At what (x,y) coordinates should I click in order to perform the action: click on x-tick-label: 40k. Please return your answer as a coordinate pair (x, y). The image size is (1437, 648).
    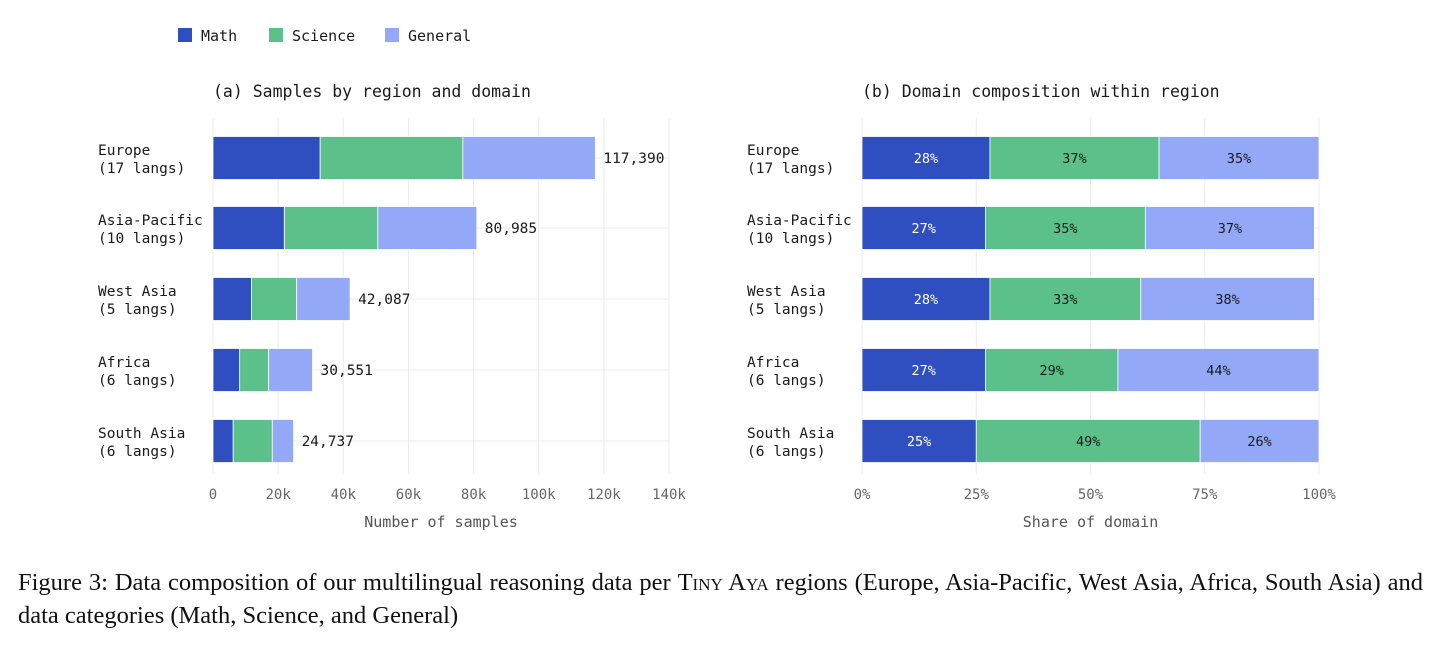
    Looking at the image, I should click on (344, 495).